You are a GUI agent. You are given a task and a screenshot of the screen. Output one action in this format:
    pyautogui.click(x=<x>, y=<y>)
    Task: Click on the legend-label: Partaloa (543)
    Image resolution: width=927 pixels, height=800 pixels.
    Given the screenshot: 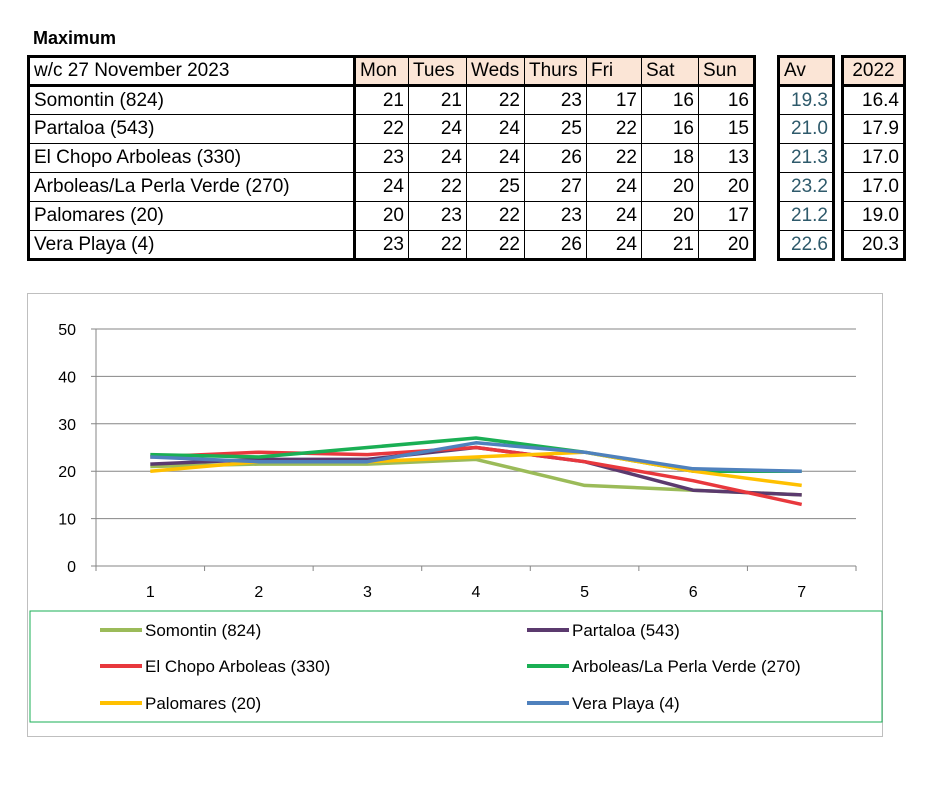 What is the action you would take?
    pyautogui.click(x=626, y=630)
    